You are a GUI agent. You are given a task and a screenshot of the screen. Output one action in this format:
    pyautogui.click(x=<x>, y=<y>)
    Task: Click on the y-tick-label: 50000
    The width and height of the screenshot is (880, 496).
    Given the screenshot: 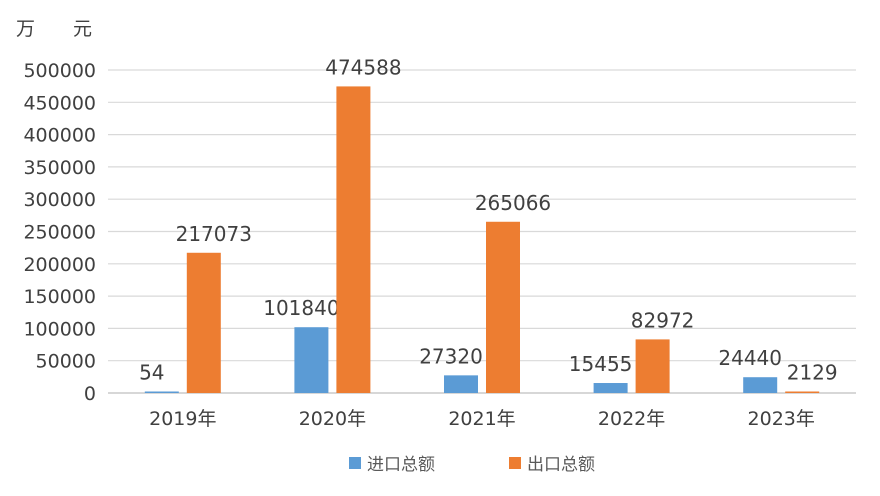 What is the action you would take?
    pyautogui.click(x=66, y=362)
    